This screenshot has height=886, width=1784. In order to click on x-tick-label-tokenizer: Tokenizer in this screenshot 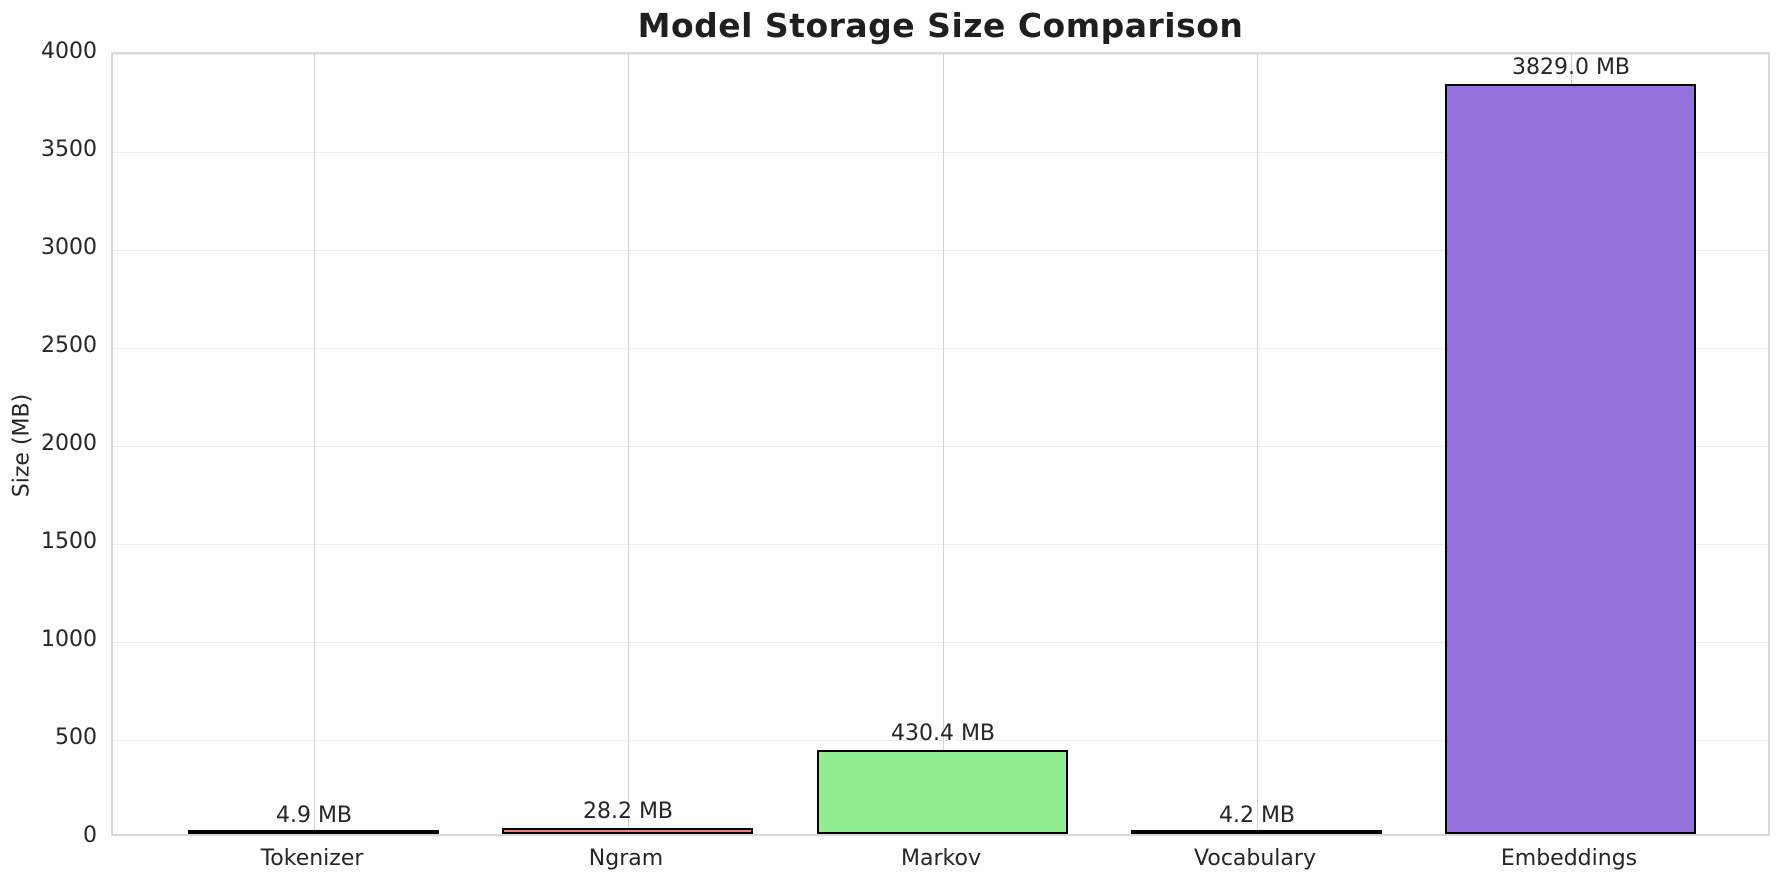, I will do `click(312, 858)`.